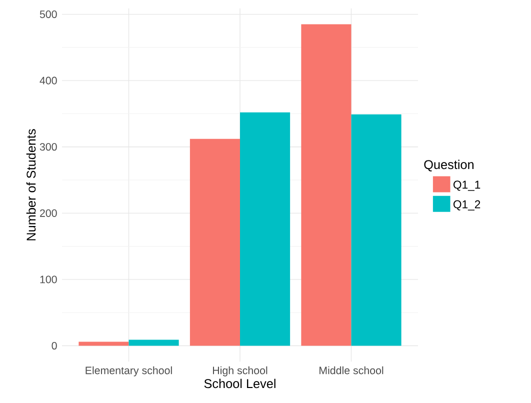 The height and width of the screenshot is (403, 531). I want to click on x-tick-label: Elementary school, so click(129, 371).